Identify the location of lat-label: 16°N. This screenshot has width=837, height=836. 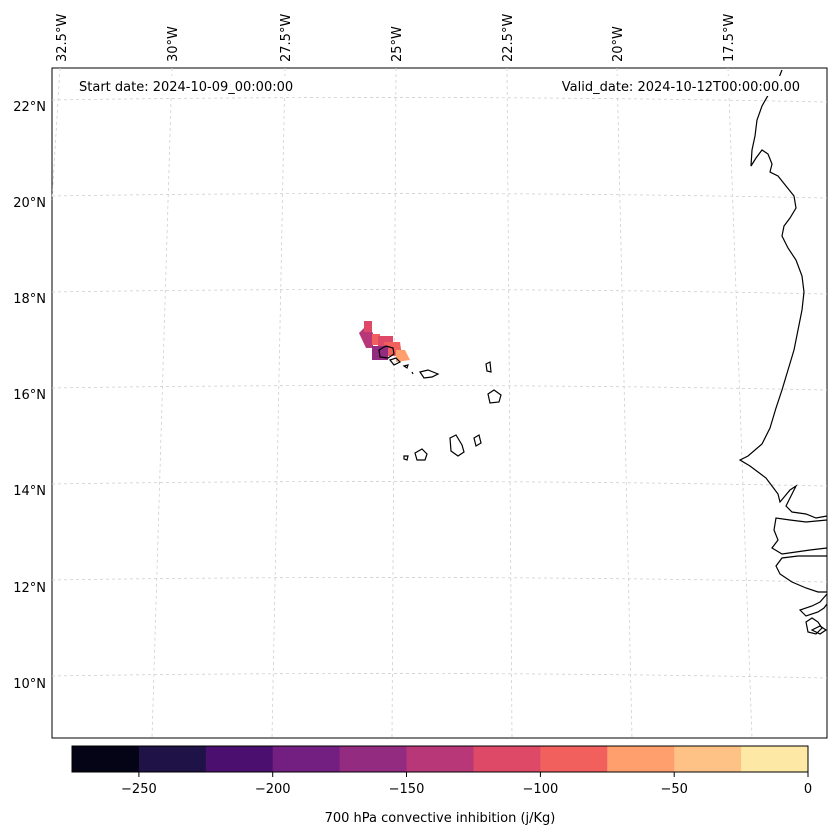
(29, 395).